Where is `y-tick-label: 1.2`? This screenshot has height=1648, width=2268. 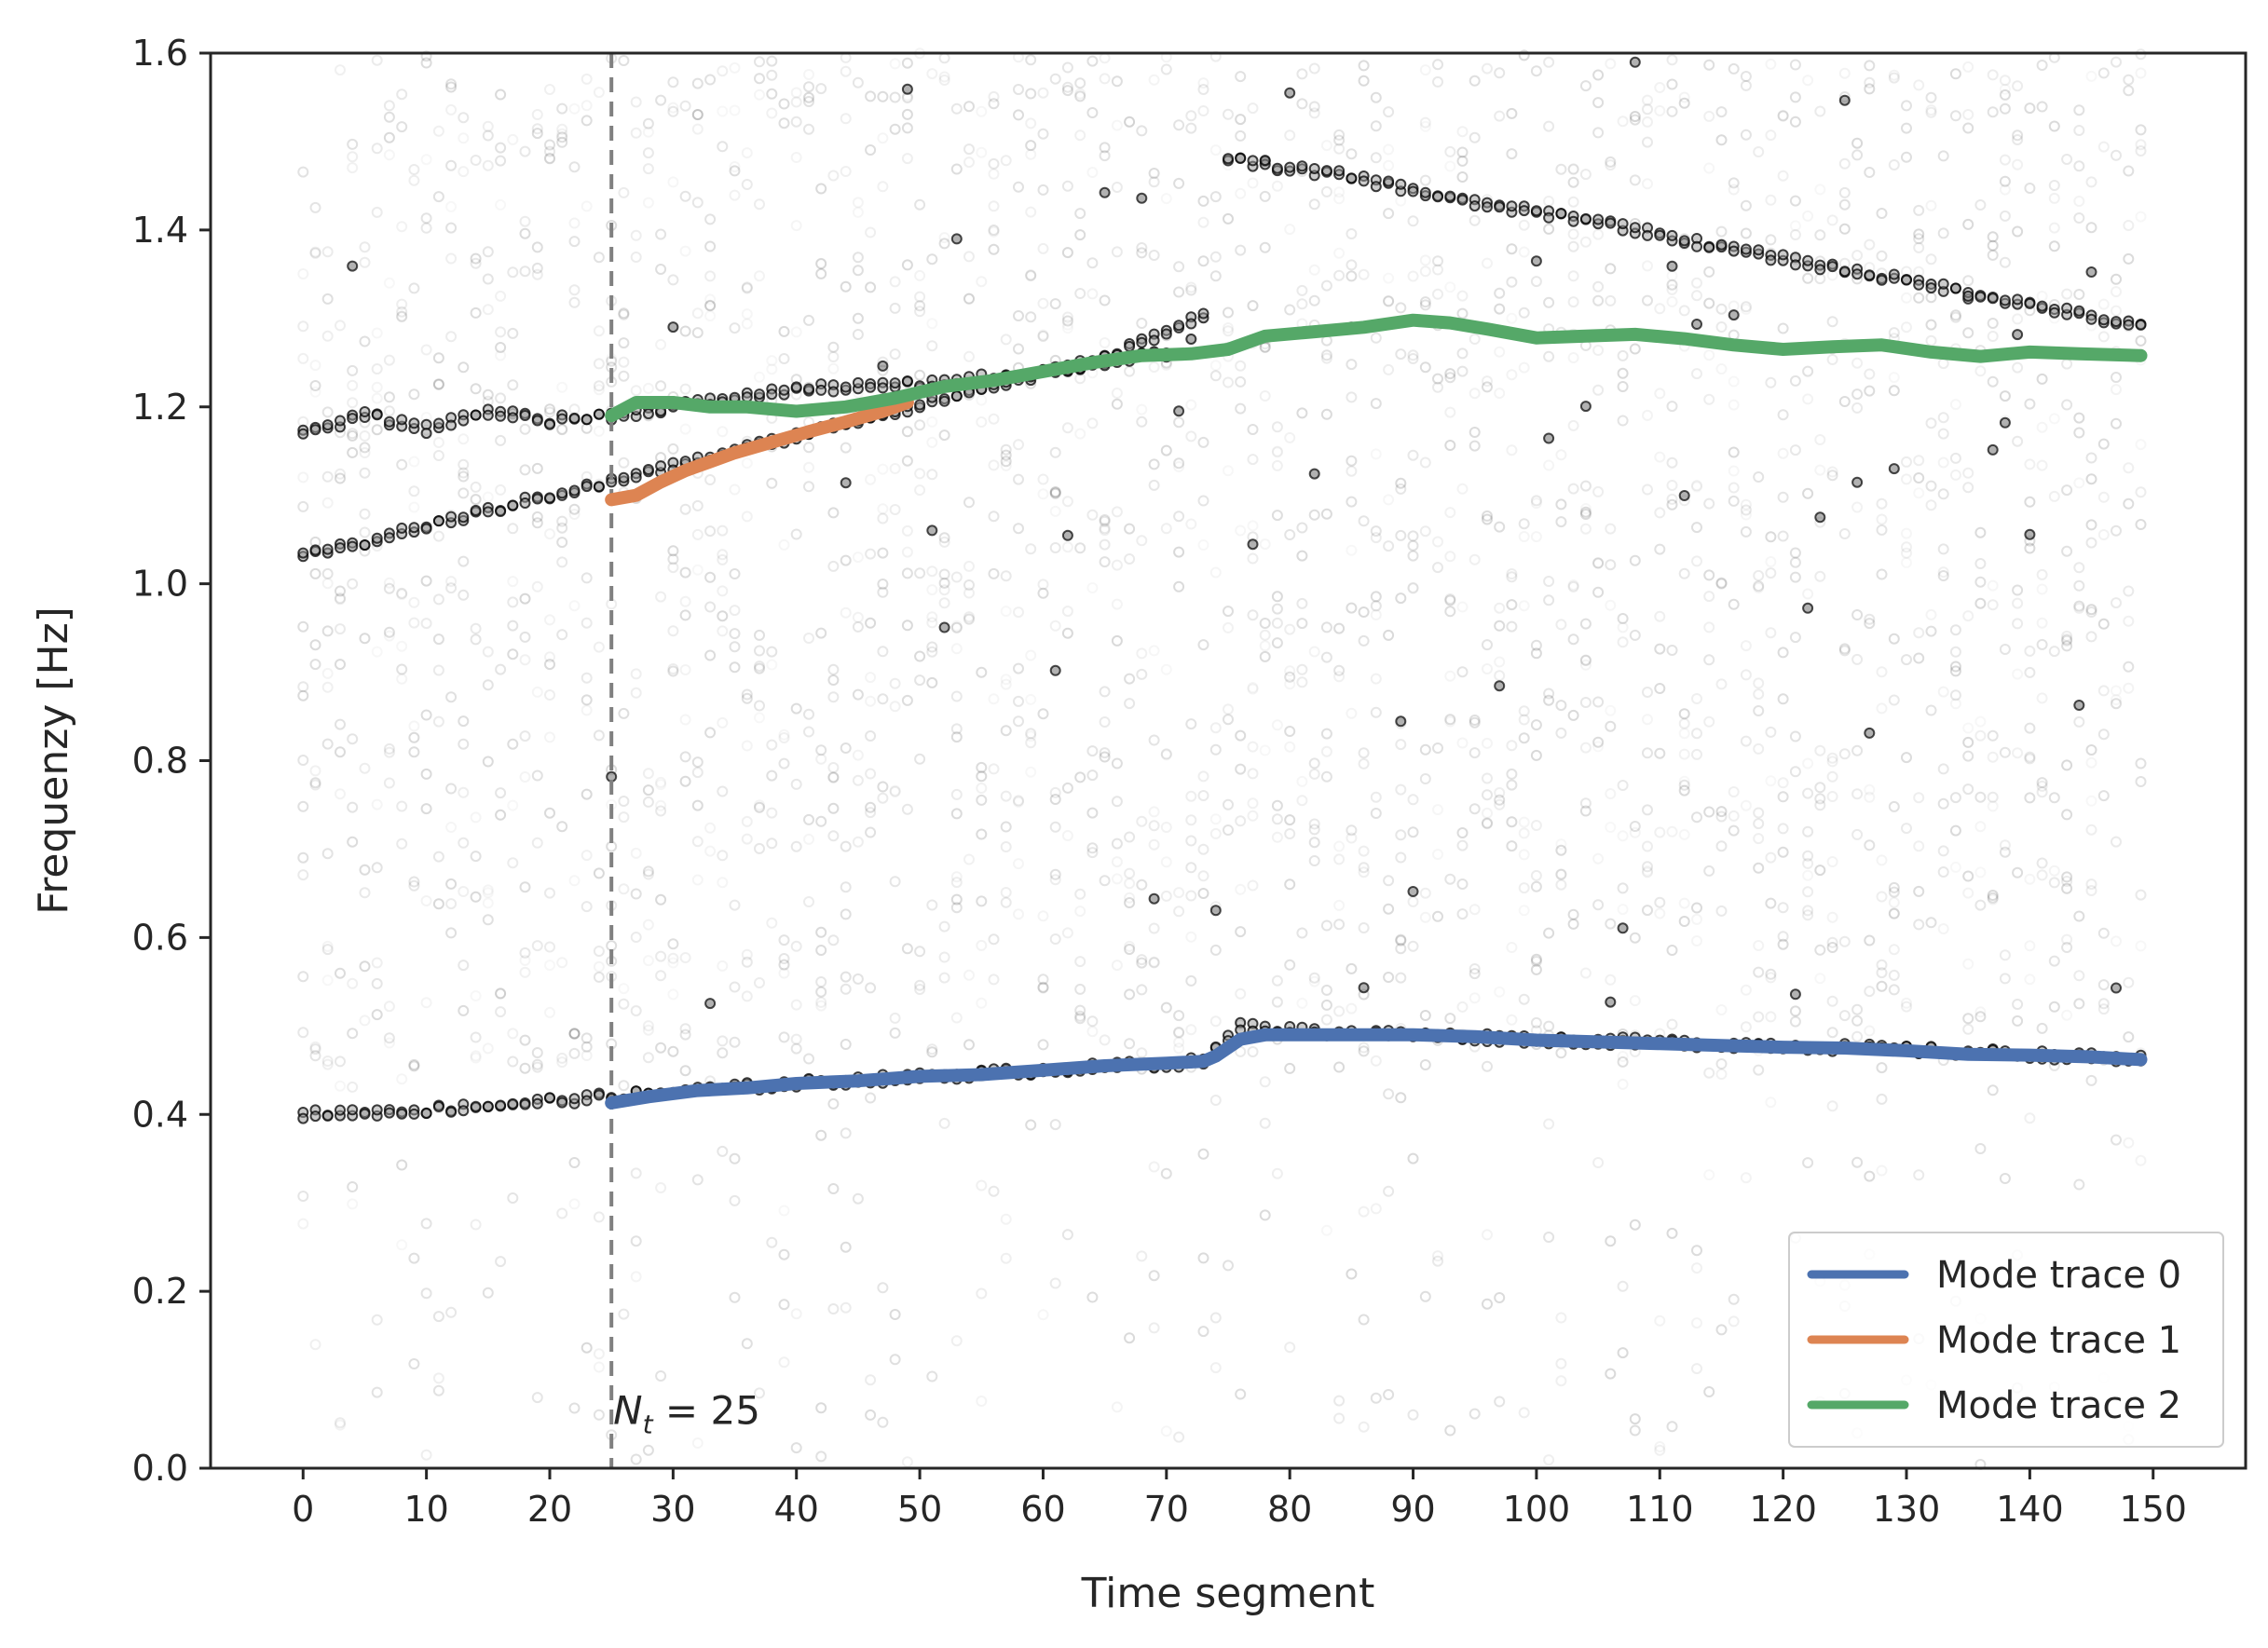 y-tick-label: 1.2 is located at coordinates (160, 407).